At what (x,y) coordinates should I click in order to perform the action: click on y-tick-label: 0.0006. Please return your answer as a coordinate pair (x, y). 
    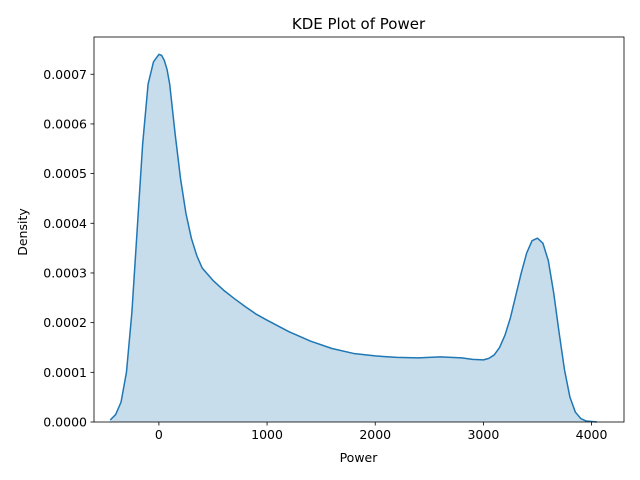
    Looking at the image, I should click on (65, 123).